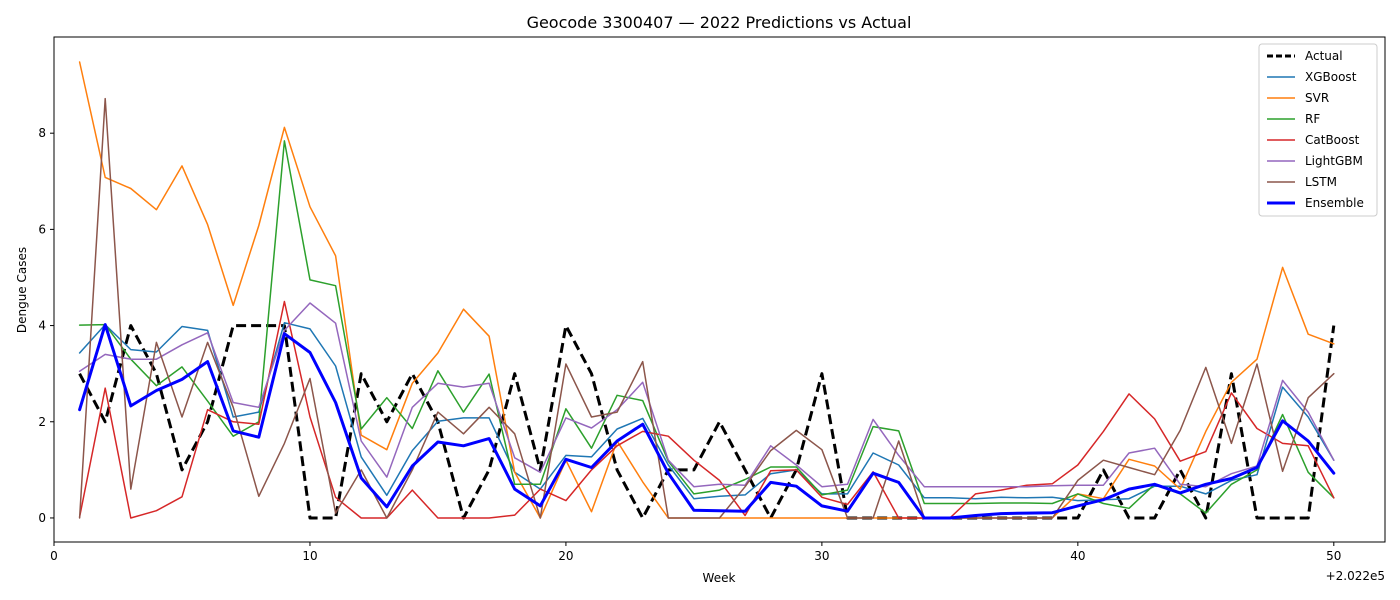 This screenshot has height=600, width=1400. What do you see at coordinates (42, 518) in the screenshot?
I see `y-tick-label: 0` at bounding box center [42, 518].